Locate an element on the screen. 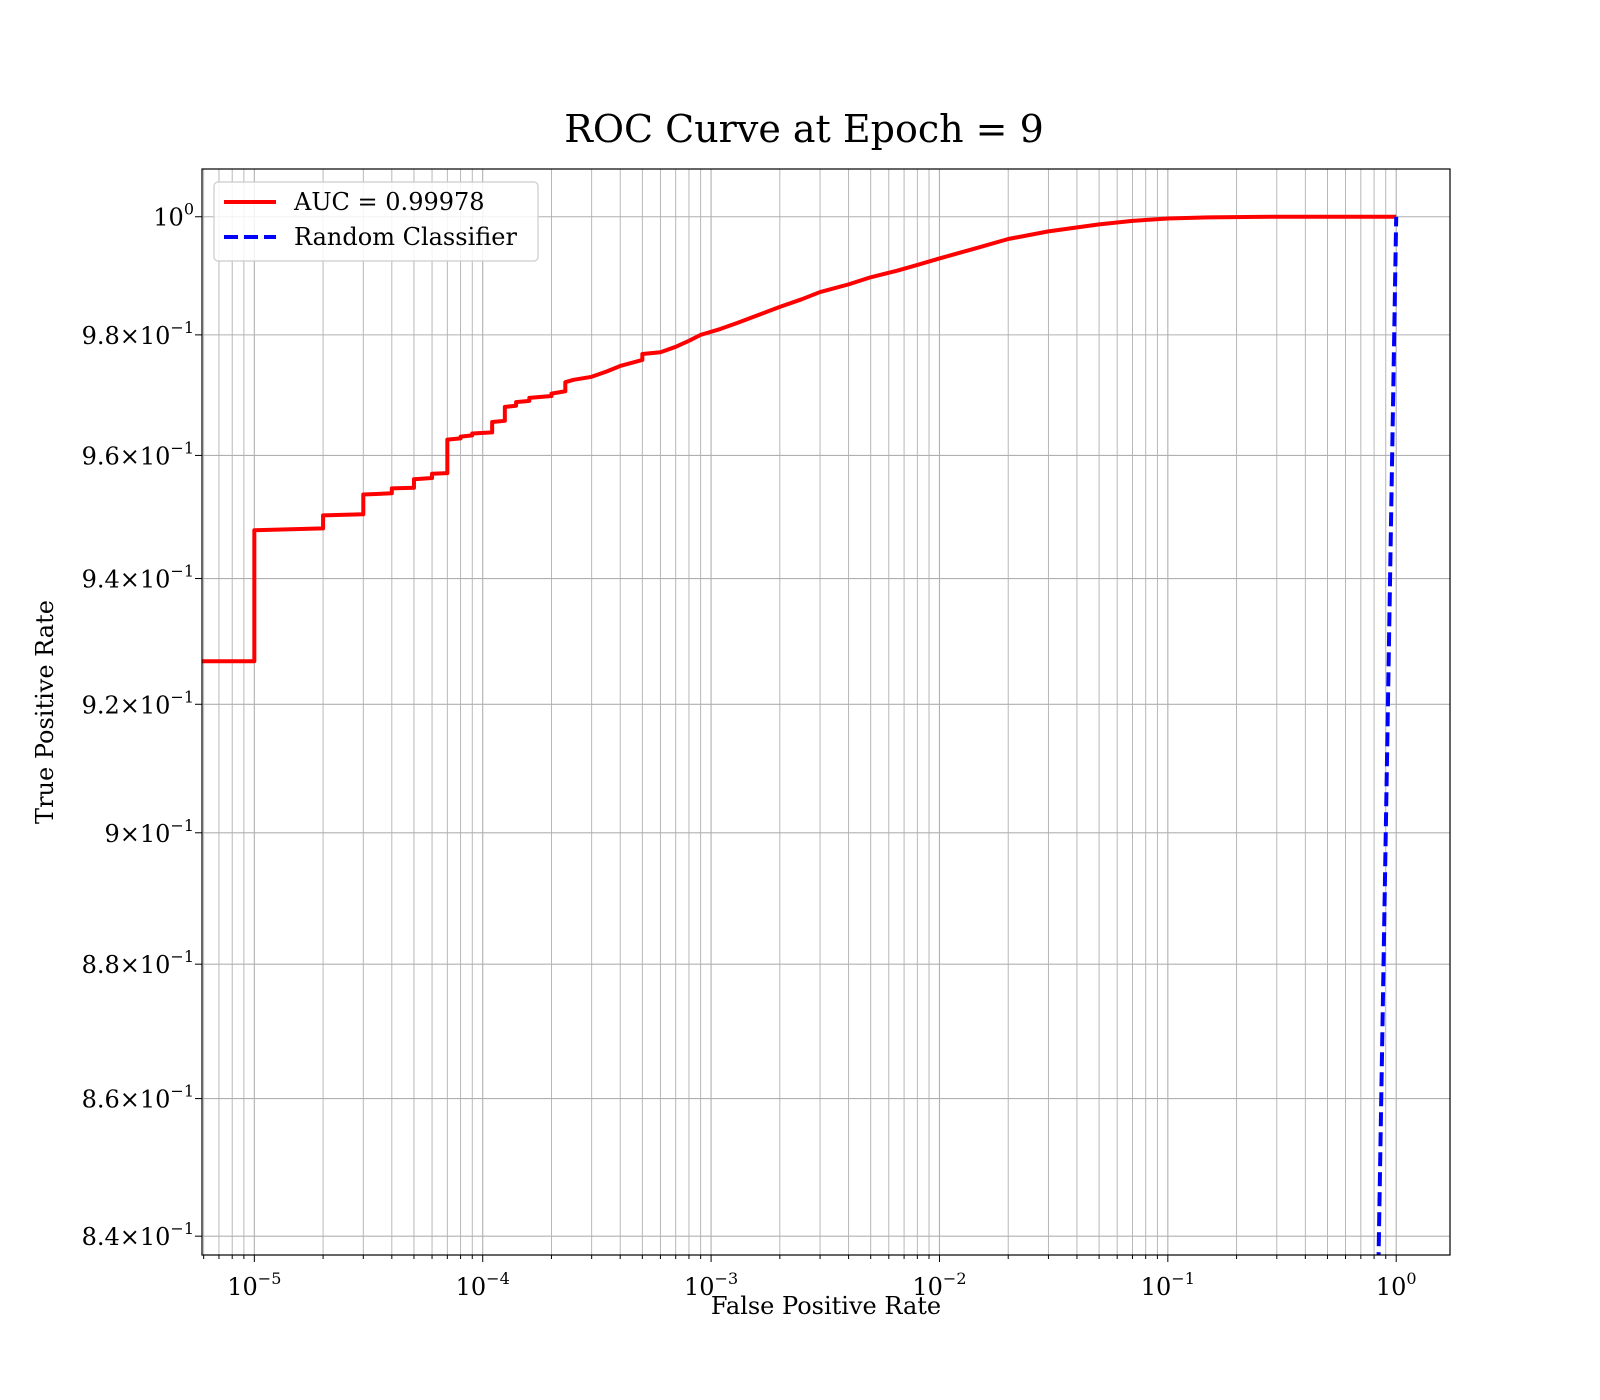 The image size is (1600, 1400). random-classifier-line is located at coordinates (1387, 735).